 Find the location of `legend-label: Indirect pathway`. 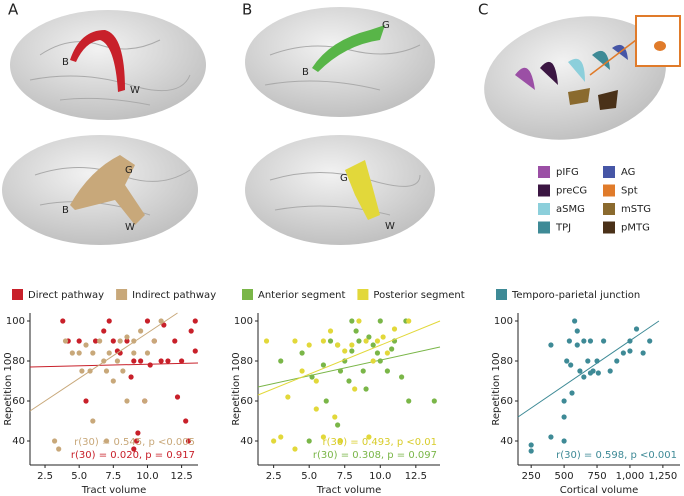

legend-label: Indirect pathway is located at coordinates (174, 295).